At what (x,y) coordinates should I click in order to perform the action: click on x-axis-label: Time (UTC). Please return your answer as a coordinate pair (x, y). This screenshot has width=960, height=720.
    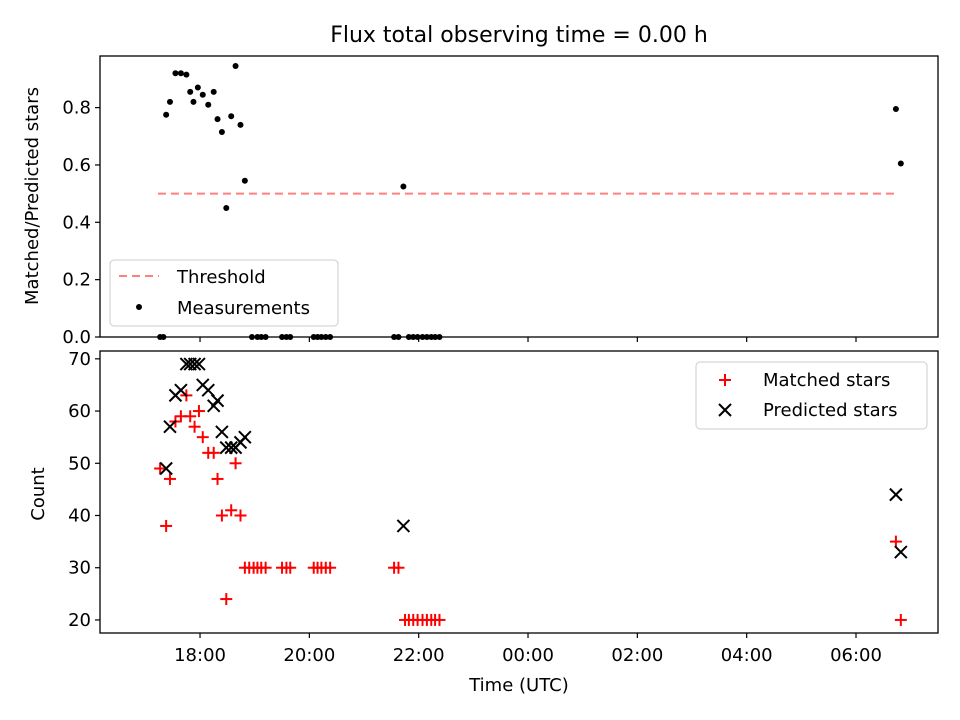
    Looking at the image, I should click on (518, 685).